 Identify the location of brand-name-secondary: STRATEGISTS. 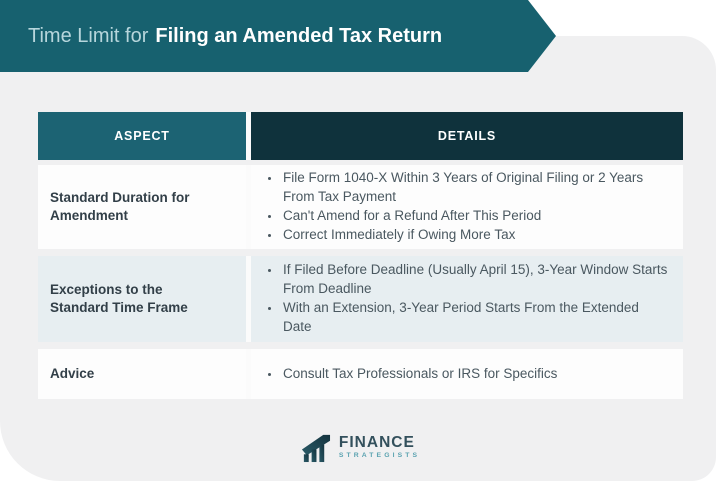
(379, 456).